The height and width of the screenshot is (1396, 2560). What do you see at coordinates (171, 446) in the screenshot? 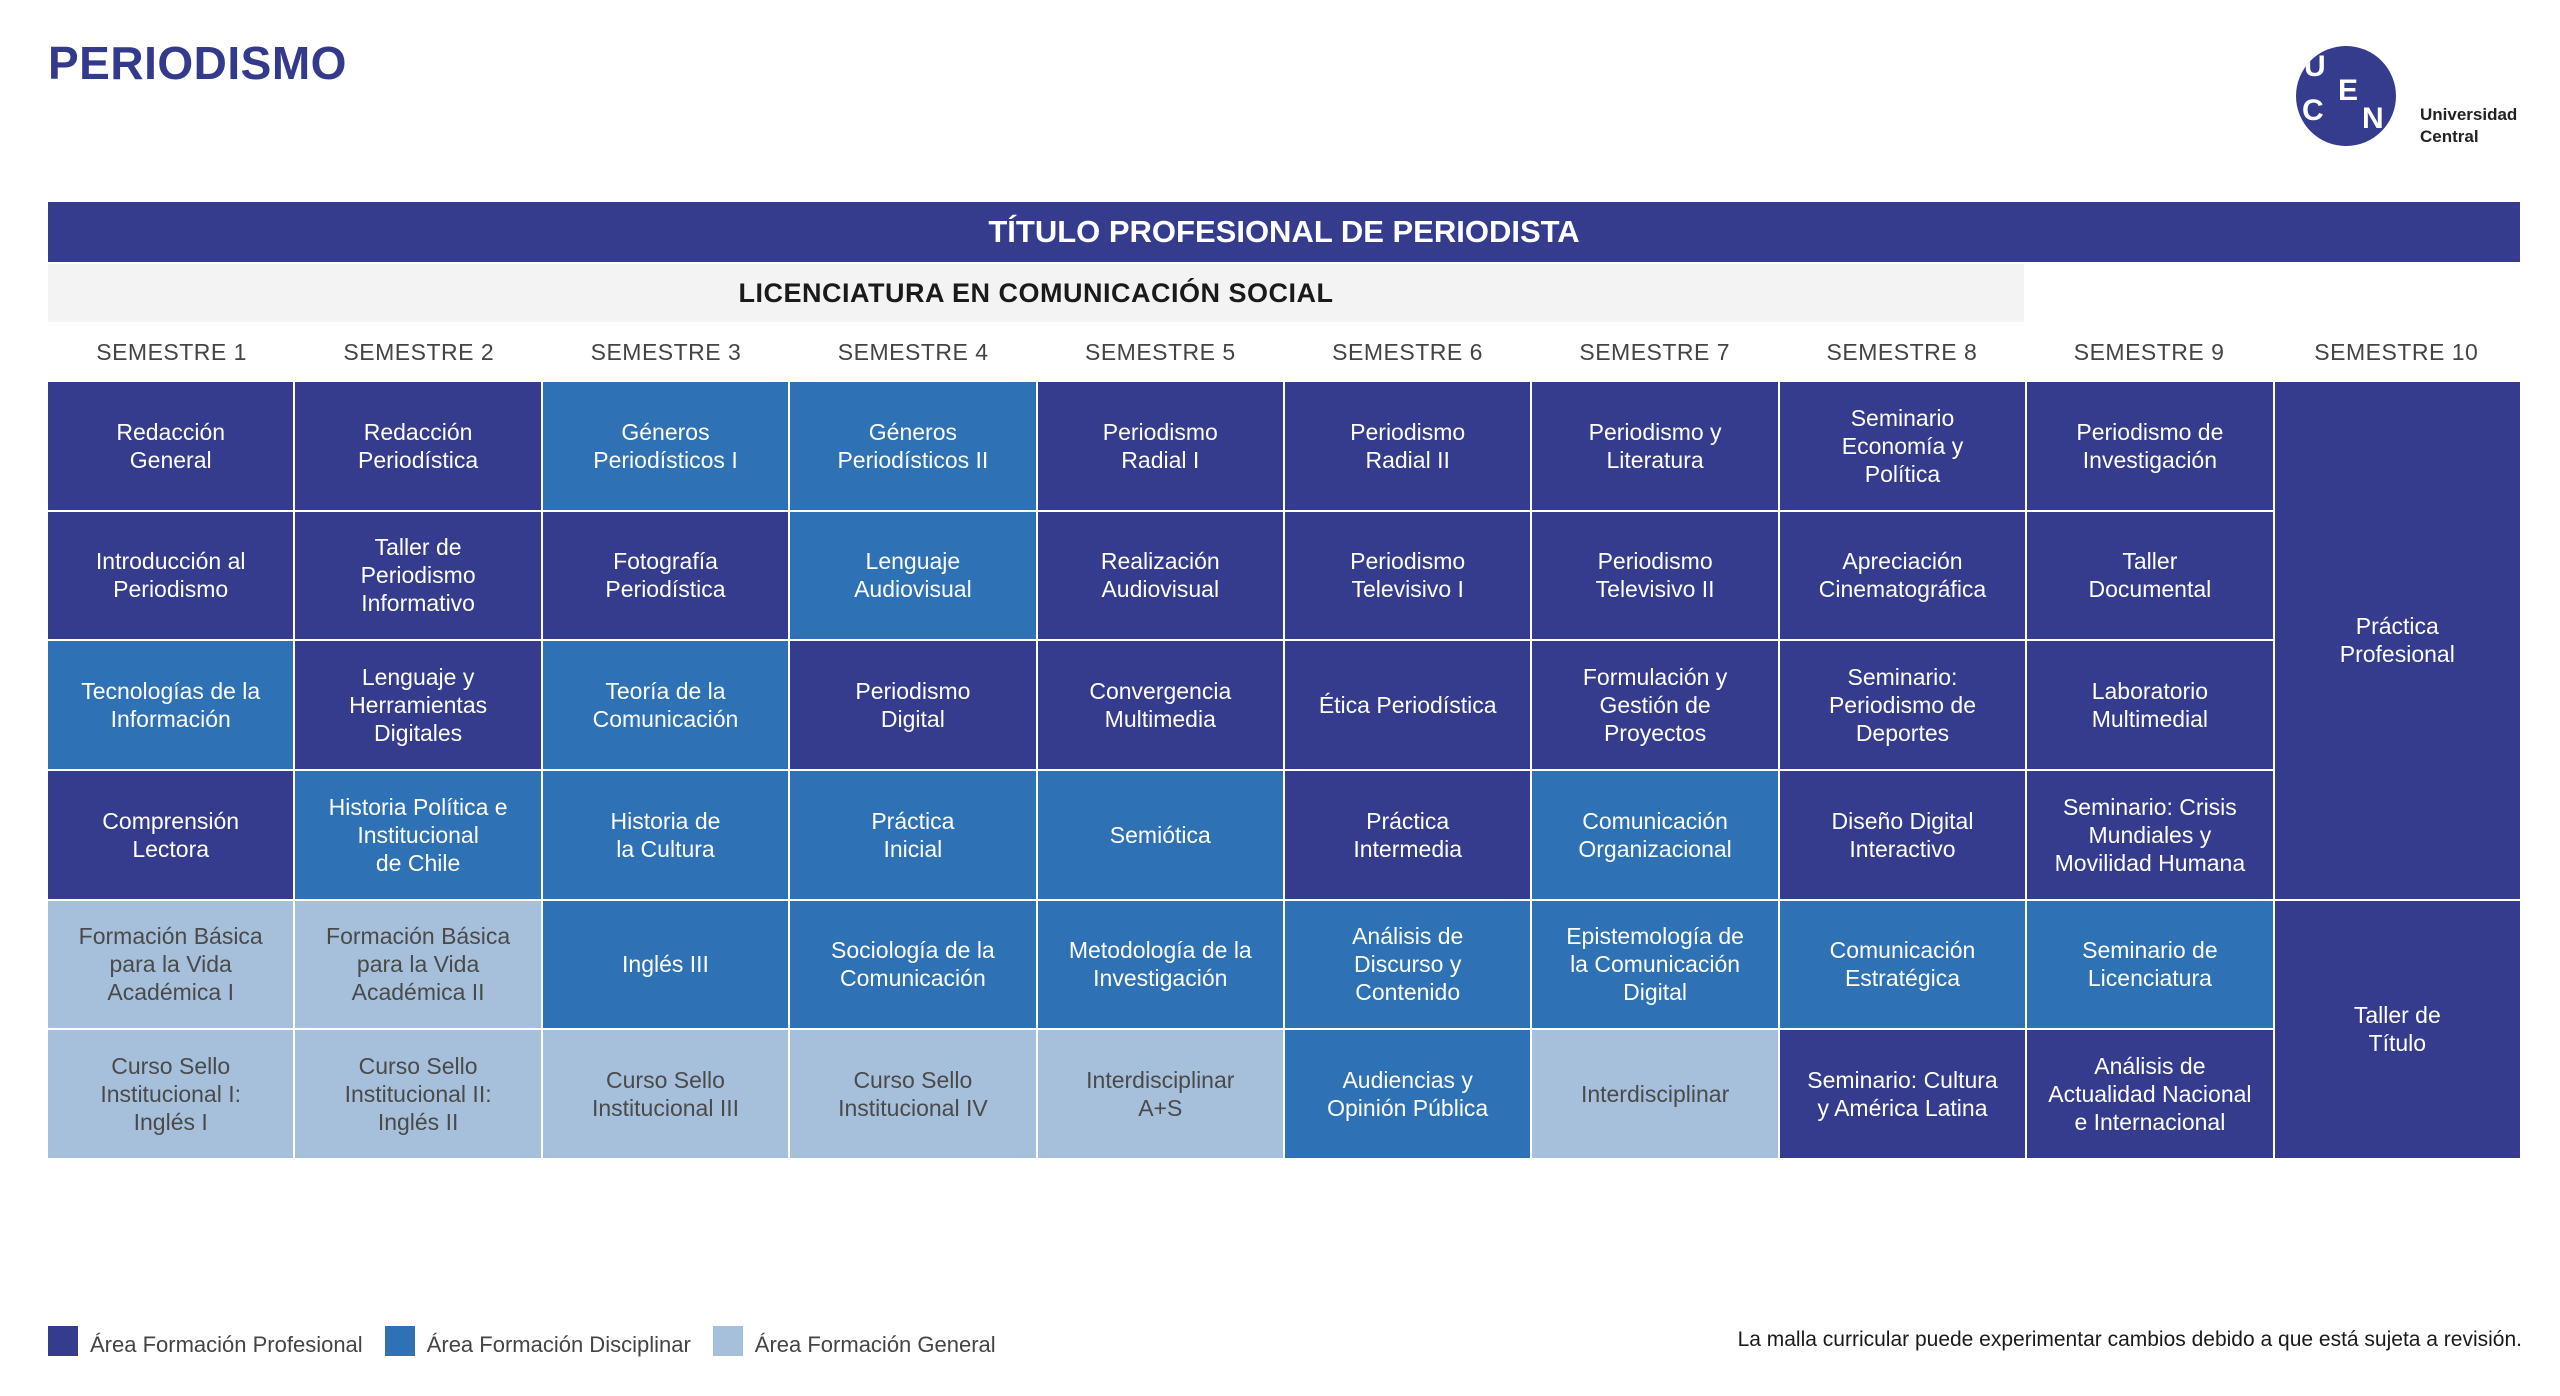
I see `course-cell: Redacción General` at bounding box center [171, 446].